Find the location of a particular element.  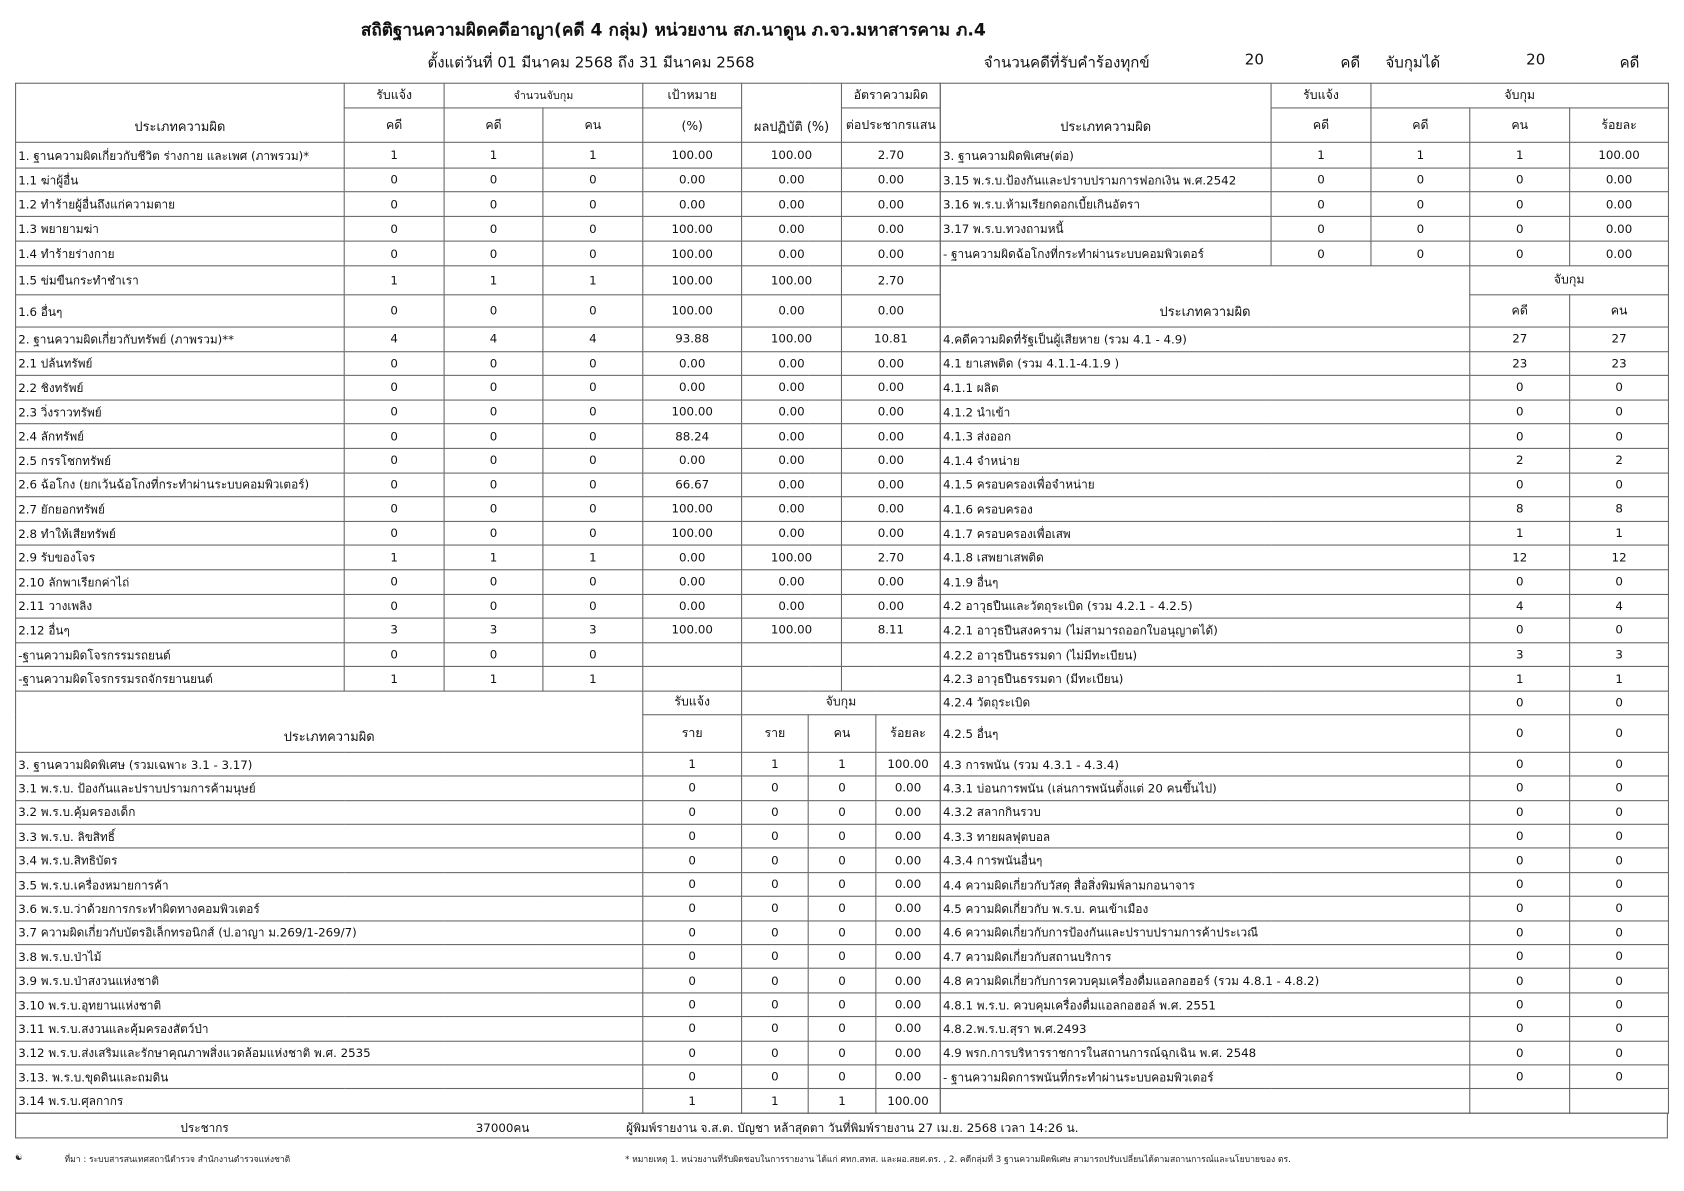

offense-type: 1.2 ทำร้ายผู้อื่นถึงแก่ความตาย is located at coordinates (180, 204).